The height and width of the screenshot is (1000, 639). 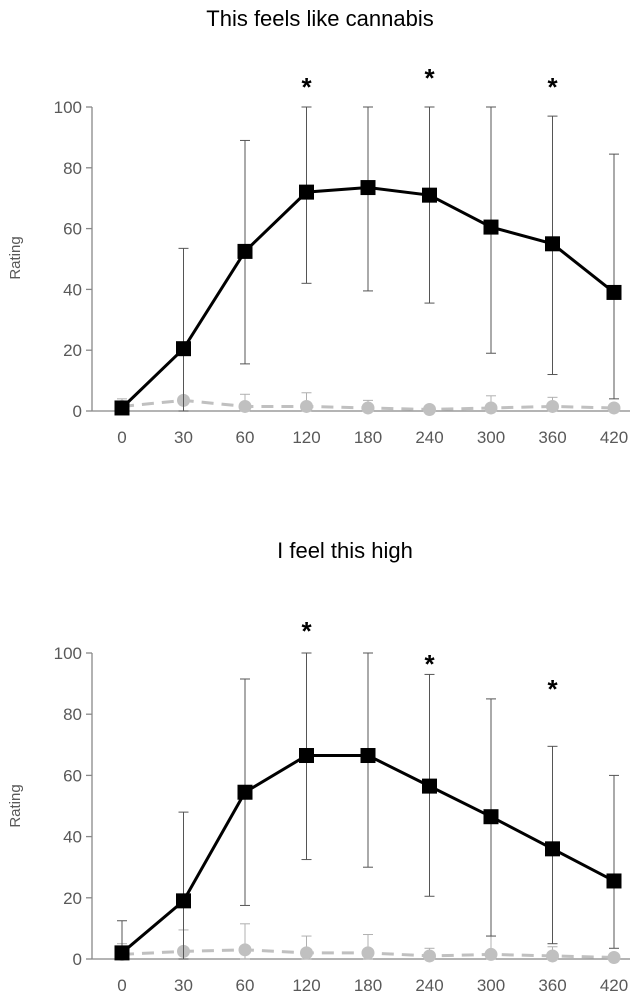 I want to click on chart-title: This feels like cannabis, so click(x=319, y=18).